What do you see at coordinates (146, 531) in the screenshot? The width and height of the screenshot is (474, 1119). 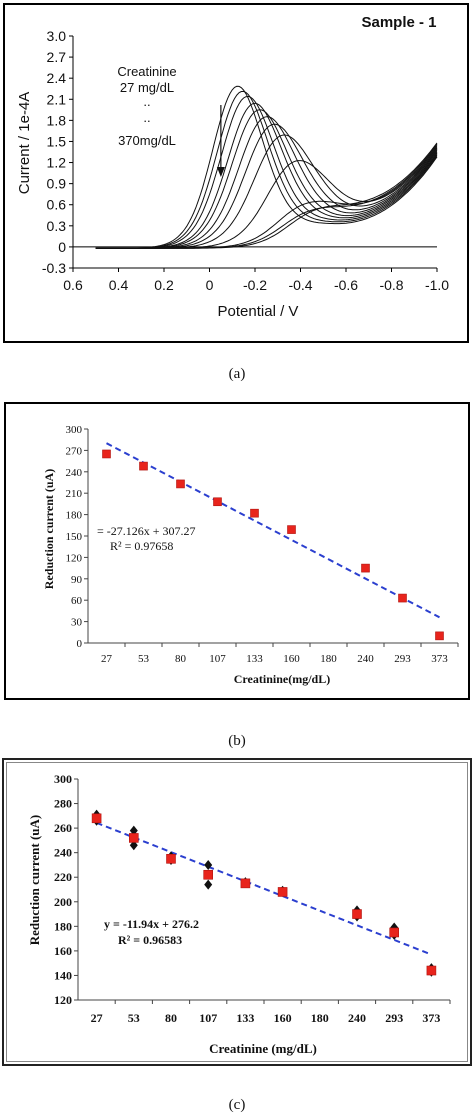 I see `trendline-equation: = -27.126x + 307.27` at bounding box center [146, 531].